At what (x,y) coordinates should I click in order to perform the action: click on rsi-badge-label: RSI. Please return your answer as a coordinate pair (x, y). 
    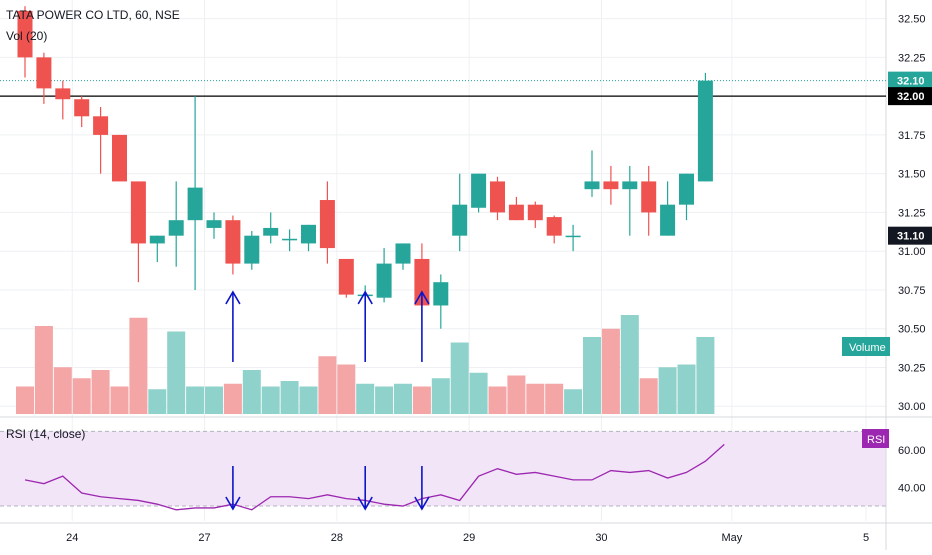
    Looking at the image, I should click on (876, 440).